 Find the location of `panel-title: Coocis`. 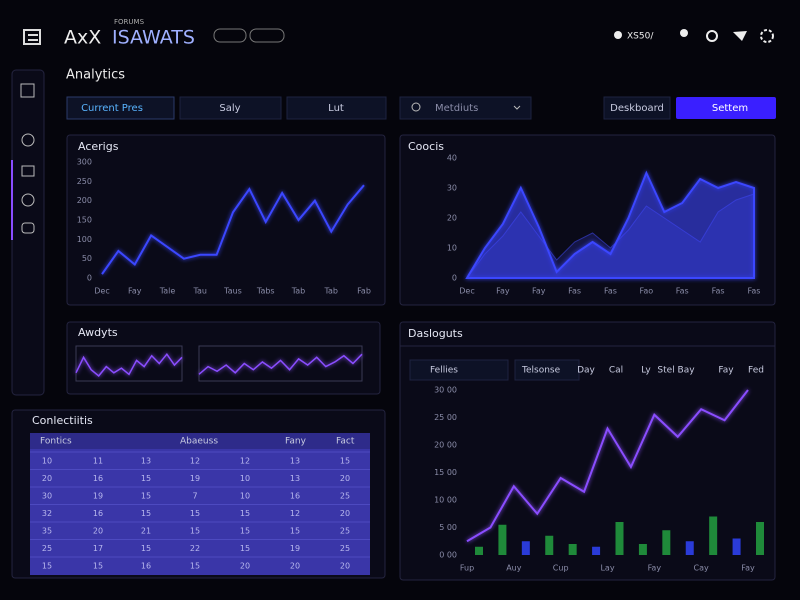

panel-title: Coocis is located at coordinates (426, 146).